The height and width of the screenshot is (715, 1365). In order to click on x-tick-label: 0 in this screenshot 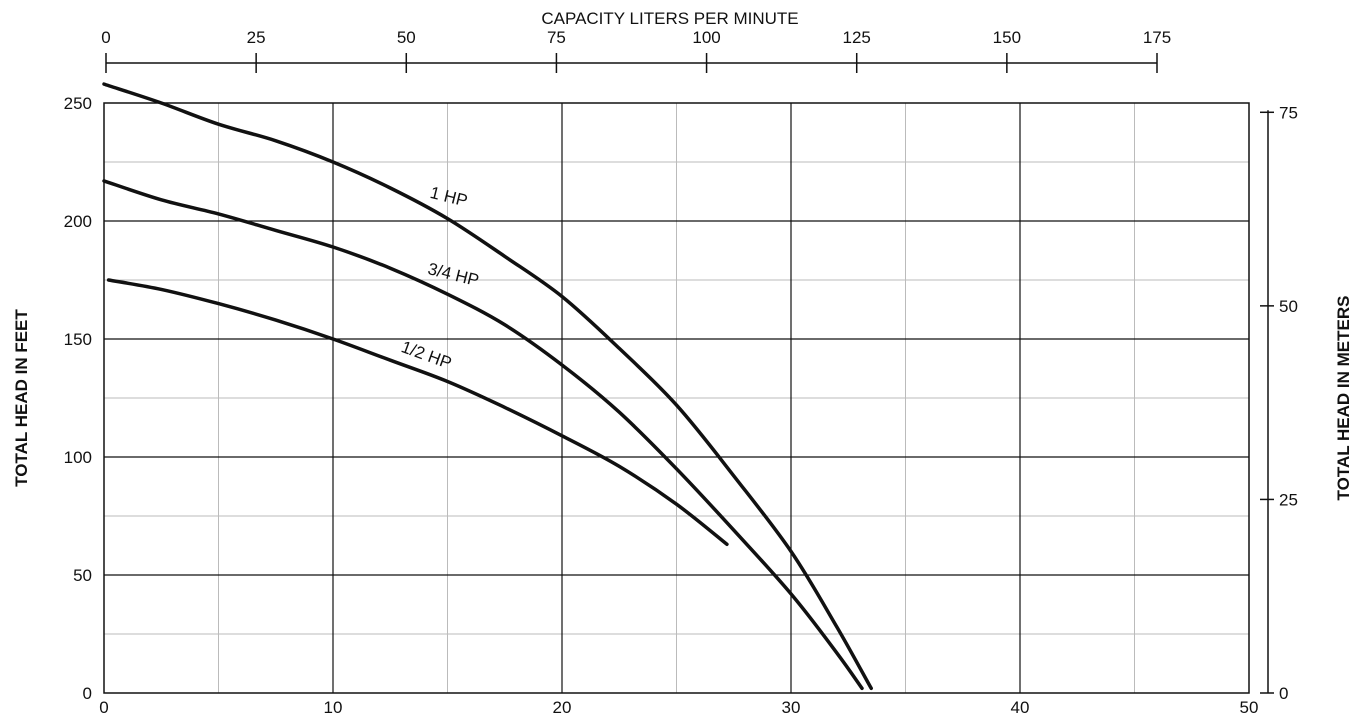, I will do `click(103, 706)`.